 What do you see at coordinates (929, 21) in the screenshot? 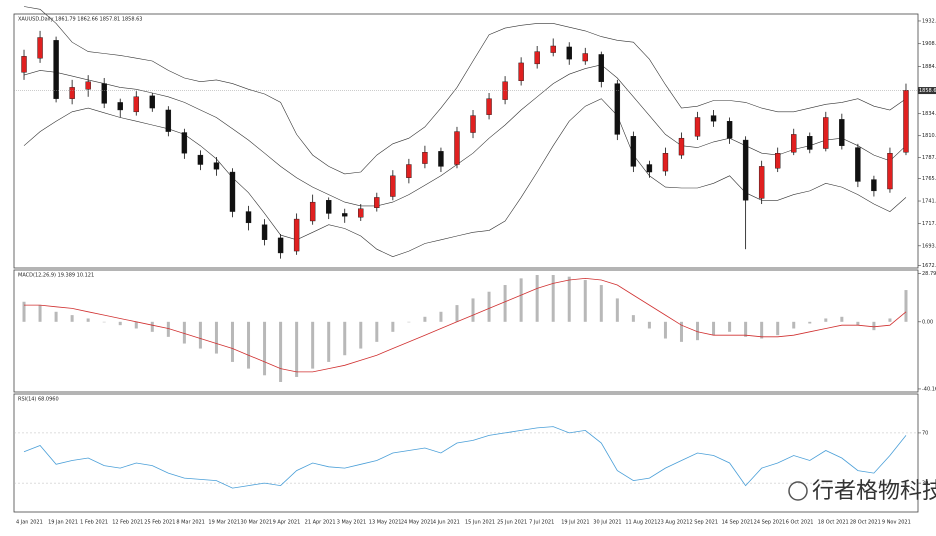
I see `y-tick-label: 1932.60` at bounding box center [929, 21].